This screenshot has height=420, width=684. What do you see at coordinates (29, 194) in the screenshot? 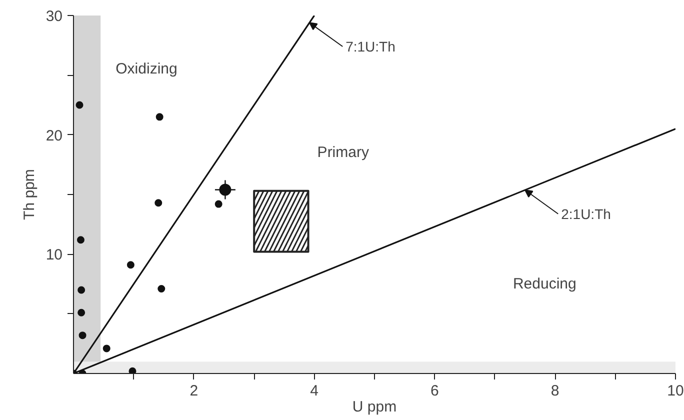
I see `y-axis-title: Th ppm` at bounding box center [29, 194].